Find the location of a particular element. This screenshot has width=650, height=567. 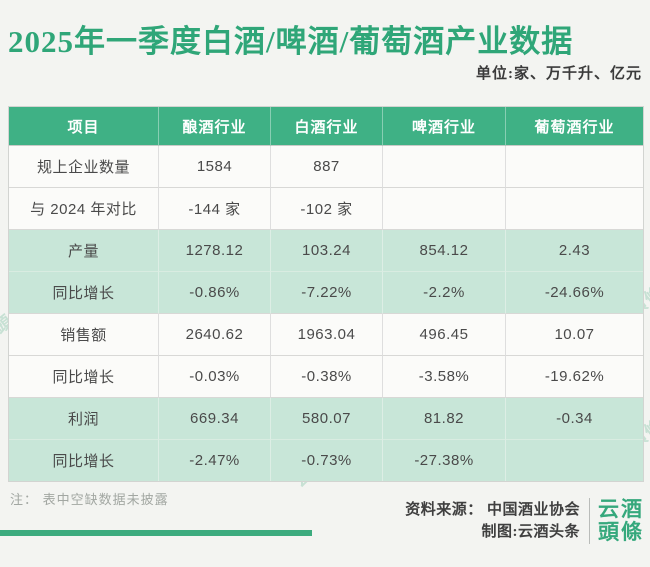

table-row: 同比增长 -2.47% -0.73% -27.38% is located at coordinates (326, 460).